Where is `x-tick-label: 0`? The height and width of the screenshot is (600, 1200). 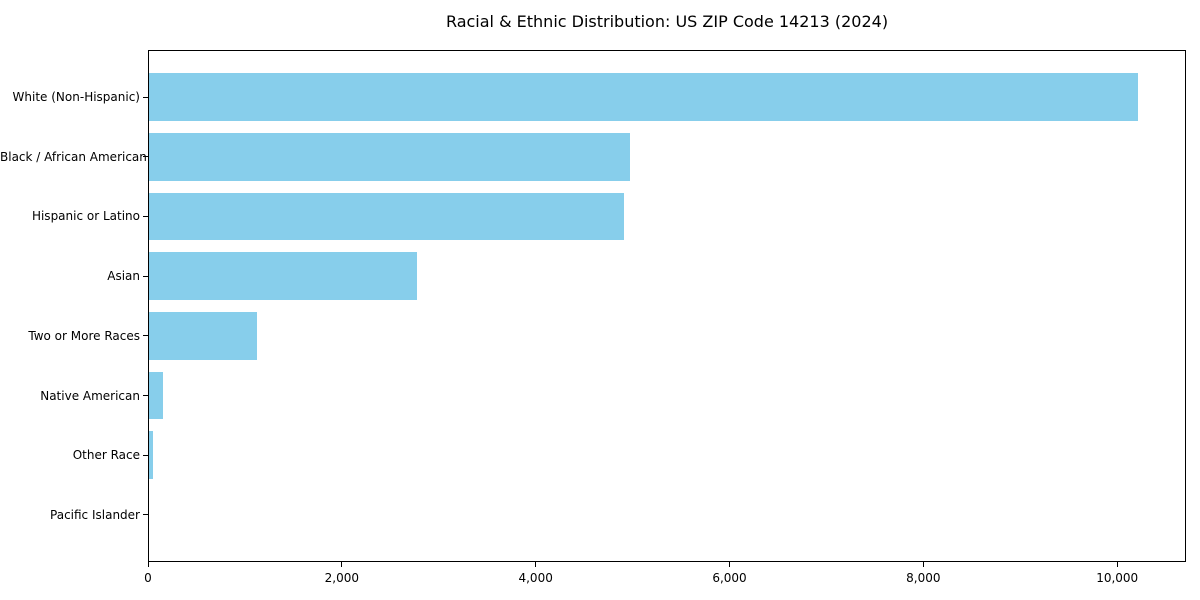 x-tick-label: 0 is located at coordinates (148, 578).